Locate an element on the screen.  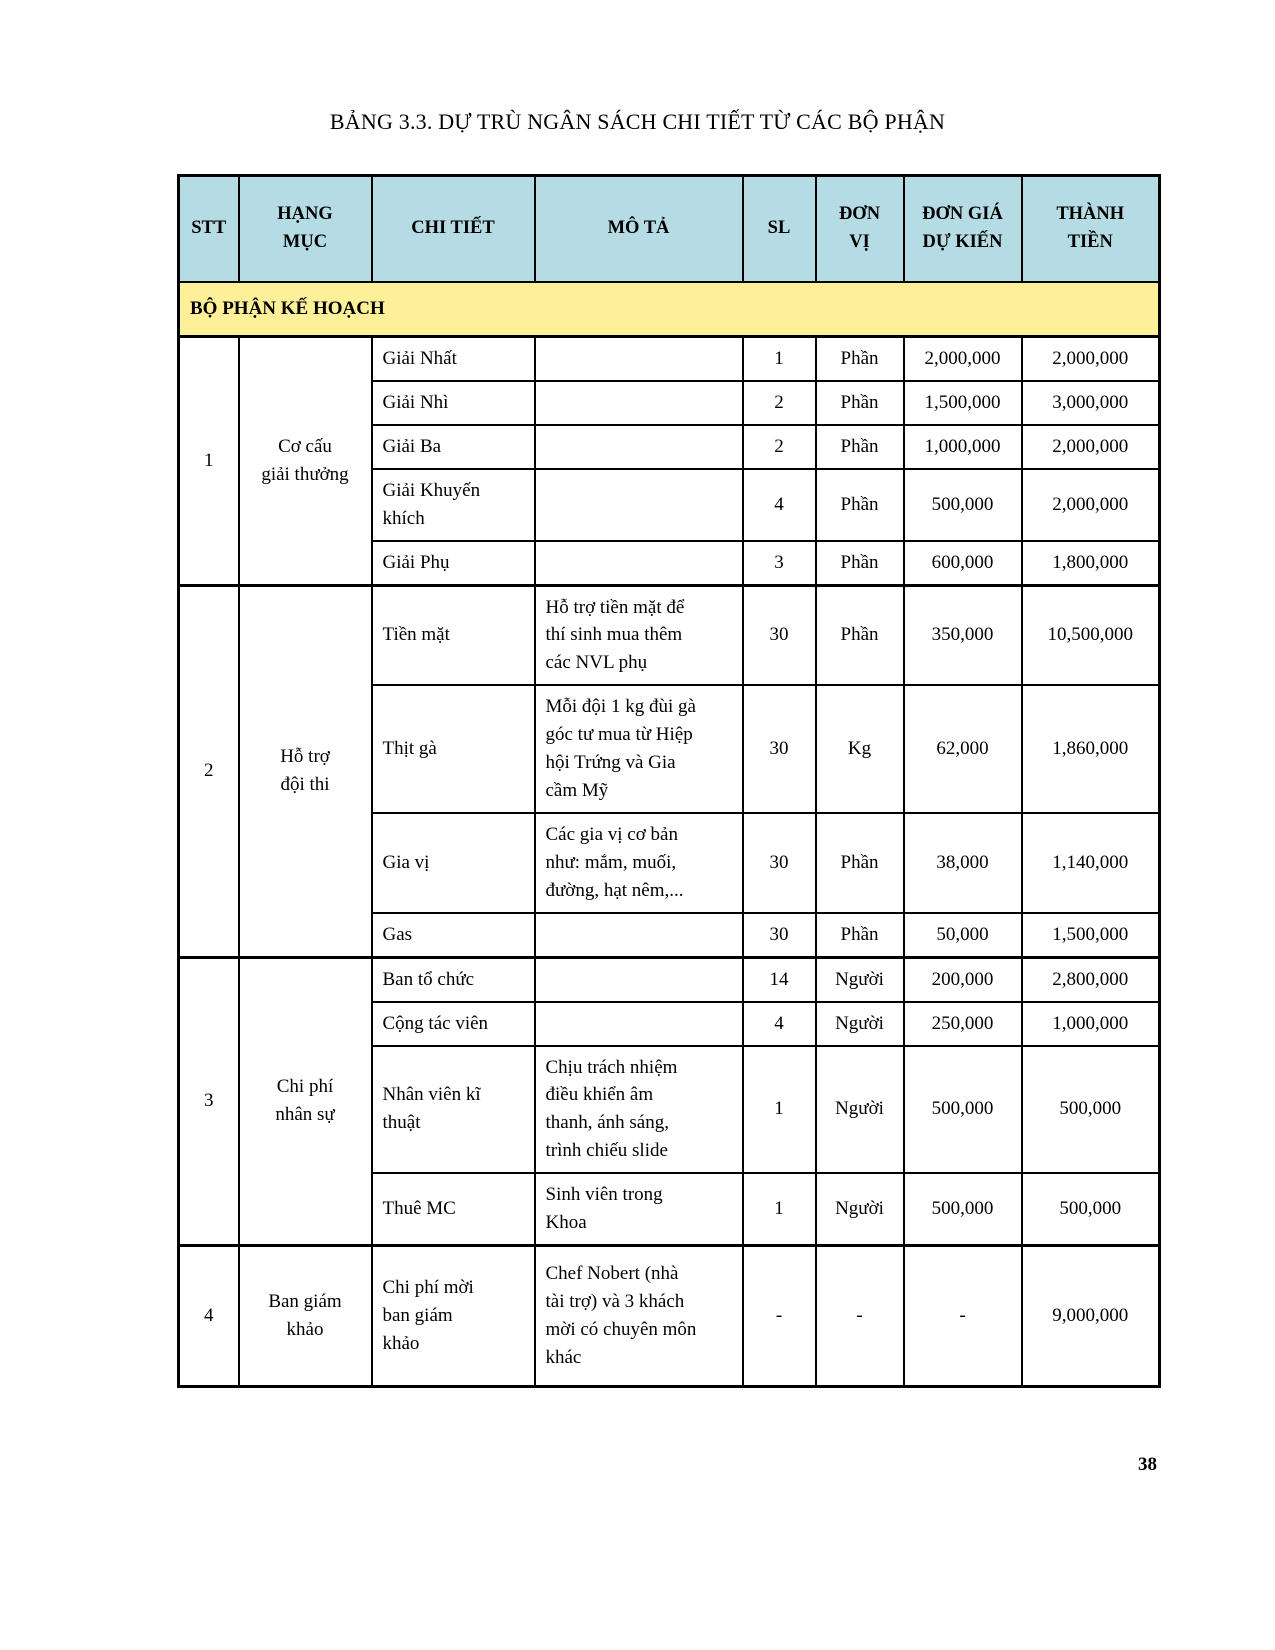
table-row: Giải Nhì 2 Phần 1,500,000 3,000,000 is located at coordinates (670, 402).